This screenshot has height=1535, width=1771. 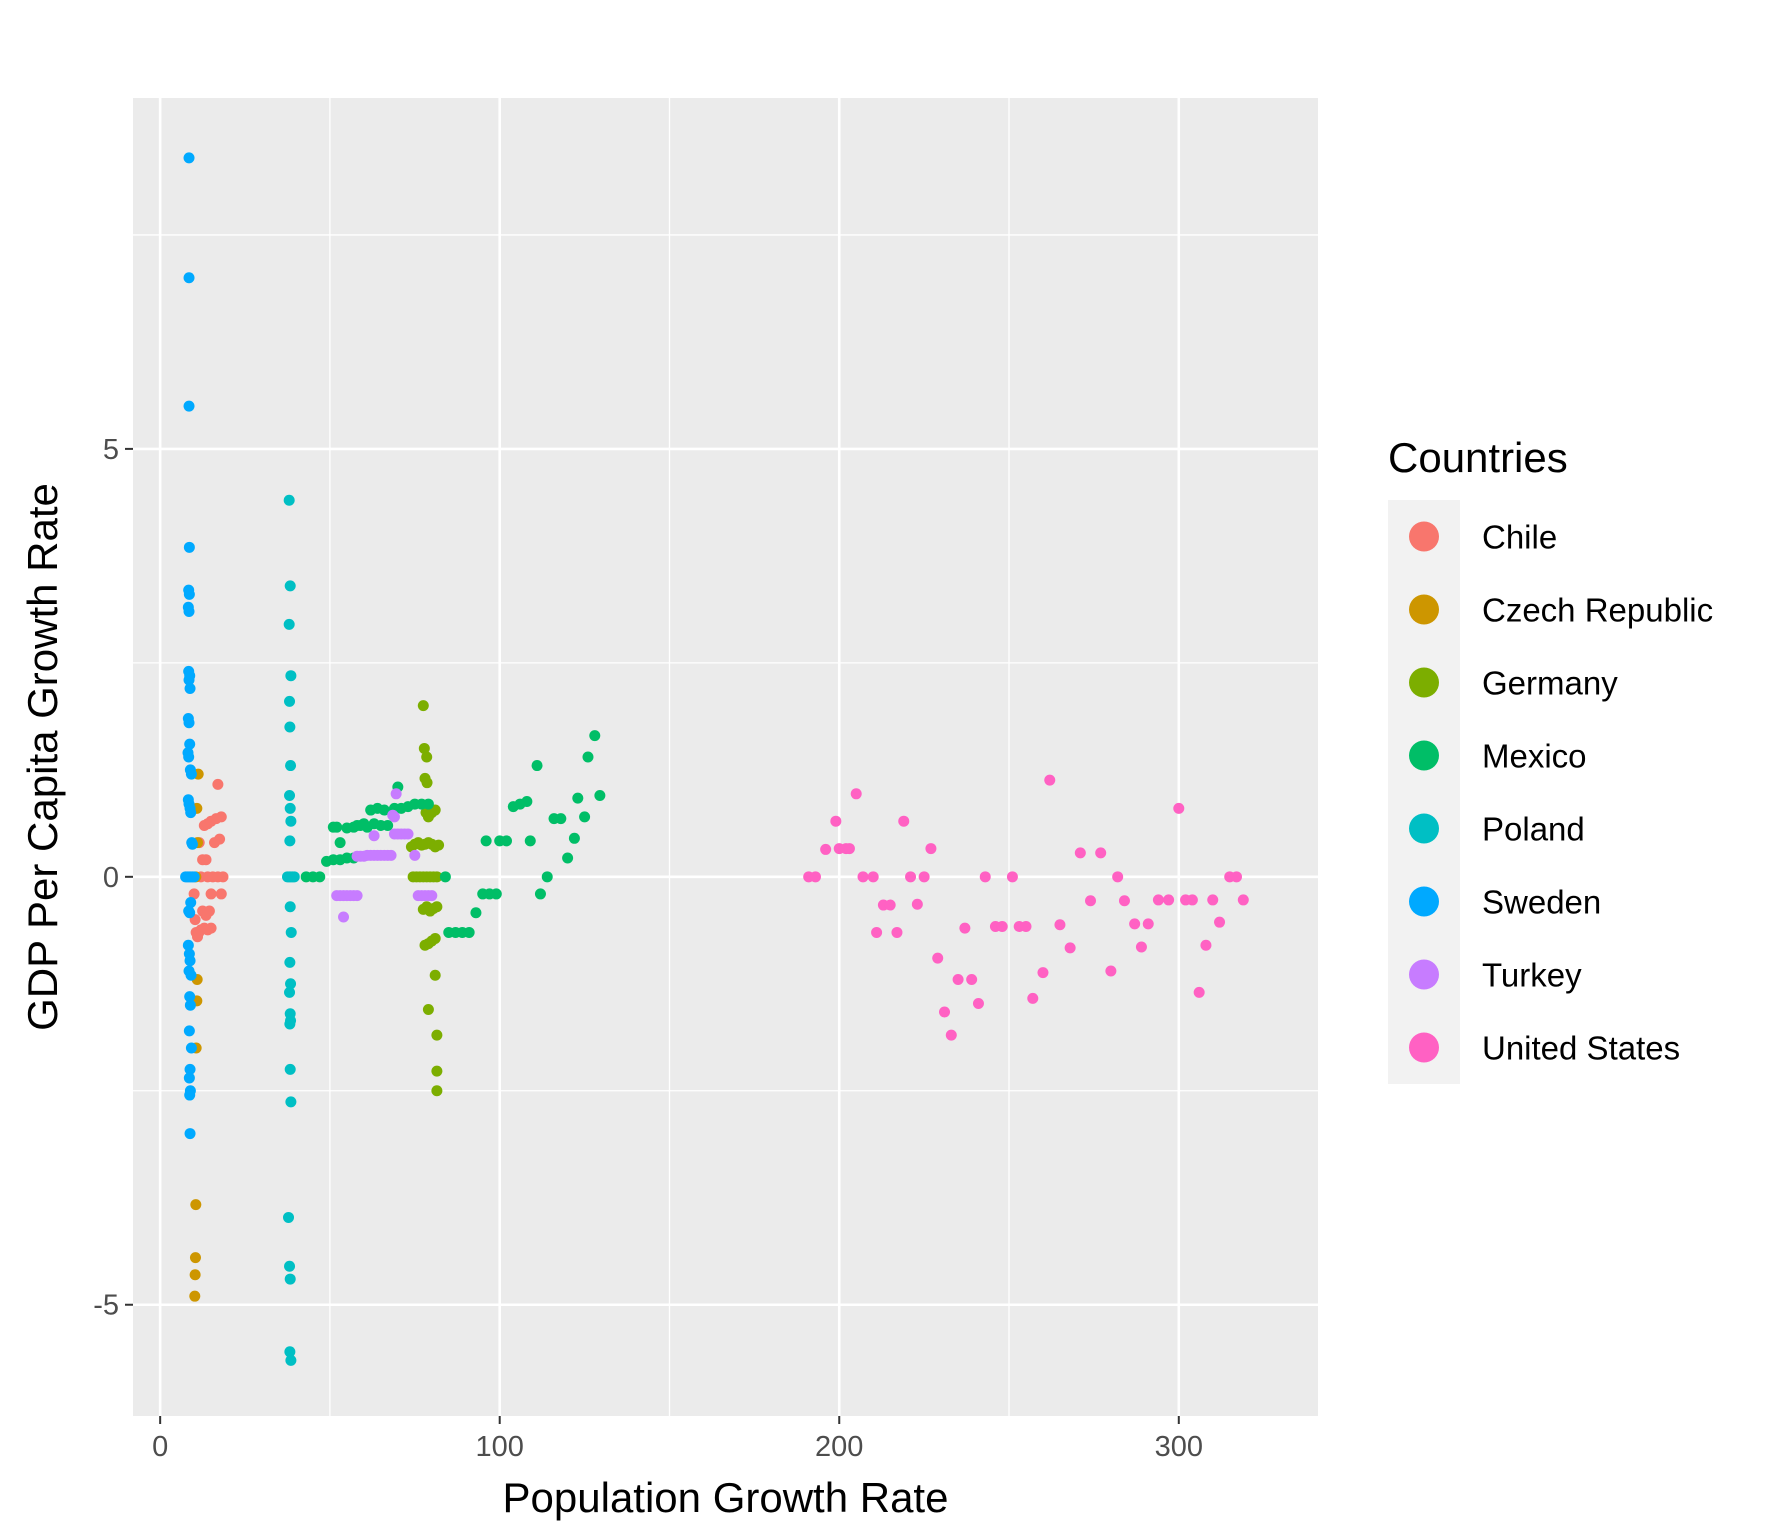 What do you see at coordinates (1534, 756) in the screenshot?
I see `legend-label-mexico: Mexico` at bounding box center [1534, 756].